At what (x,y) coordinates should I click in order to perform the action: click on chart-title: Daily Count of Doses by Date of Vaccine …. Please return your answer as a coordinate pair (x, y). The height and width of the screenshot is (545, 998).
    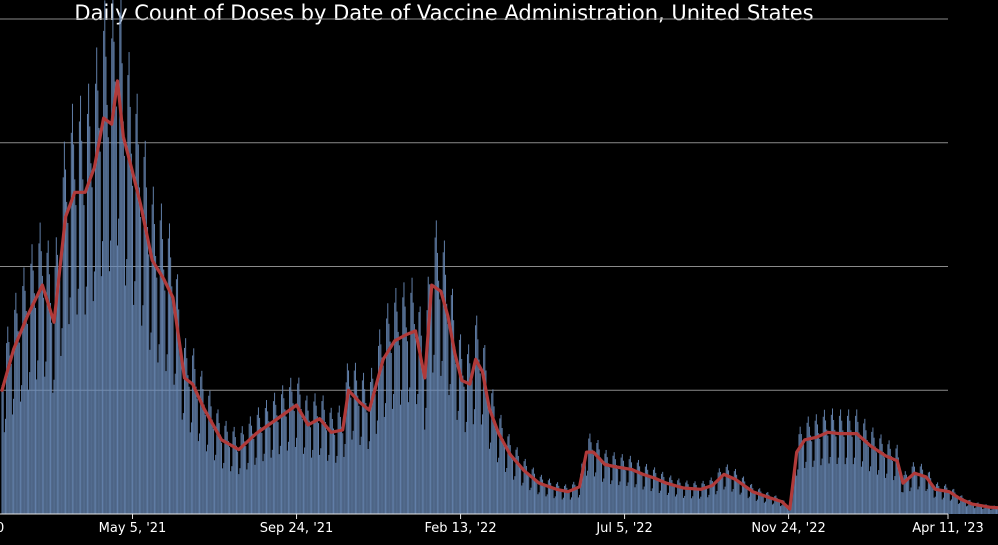
    Looking at the image, I should click on (444, 13).